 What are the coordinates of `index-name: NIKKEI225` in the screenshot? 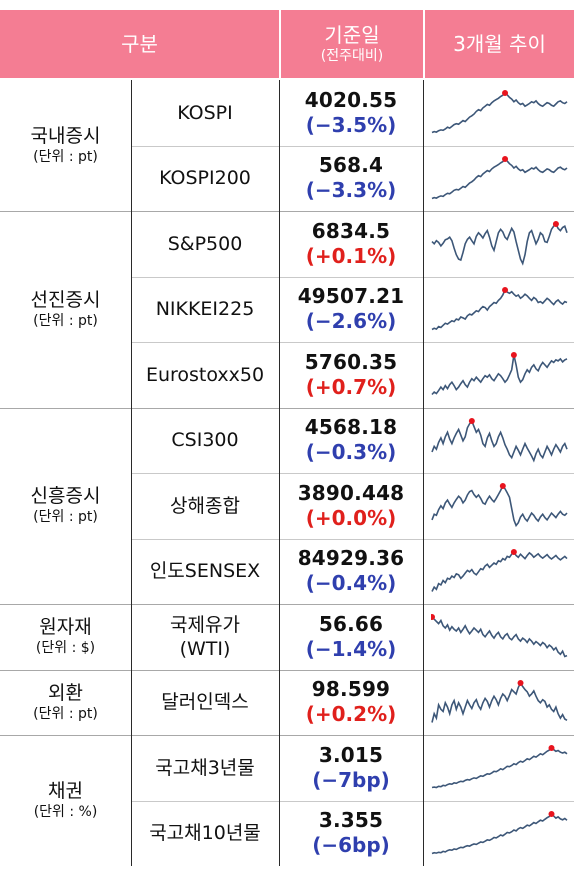 It's located at (205, 309).